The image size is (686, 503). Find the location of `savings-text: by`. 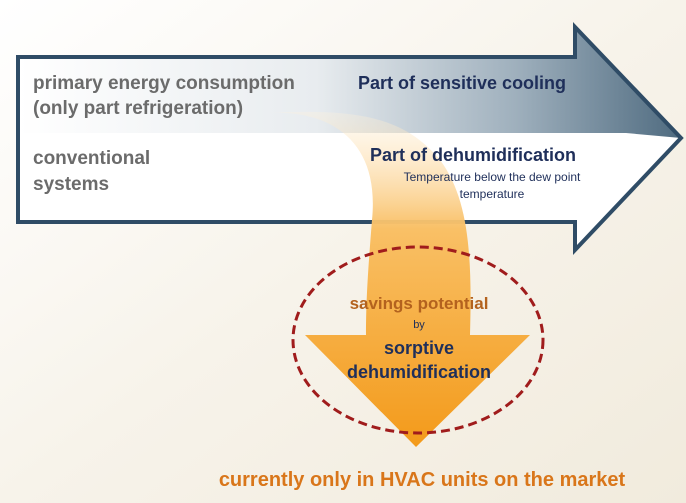

savings-text: by is located at coordinates (419, 325).